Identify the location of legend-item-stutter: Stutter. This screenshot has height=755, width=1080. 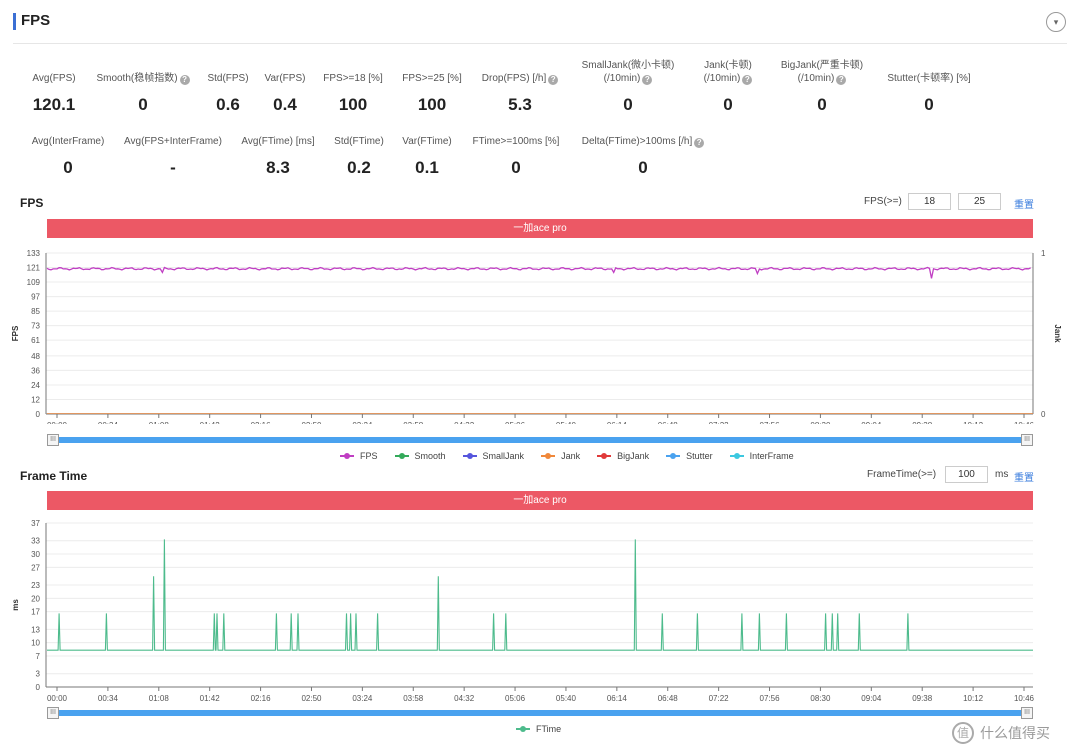
(689, 456).